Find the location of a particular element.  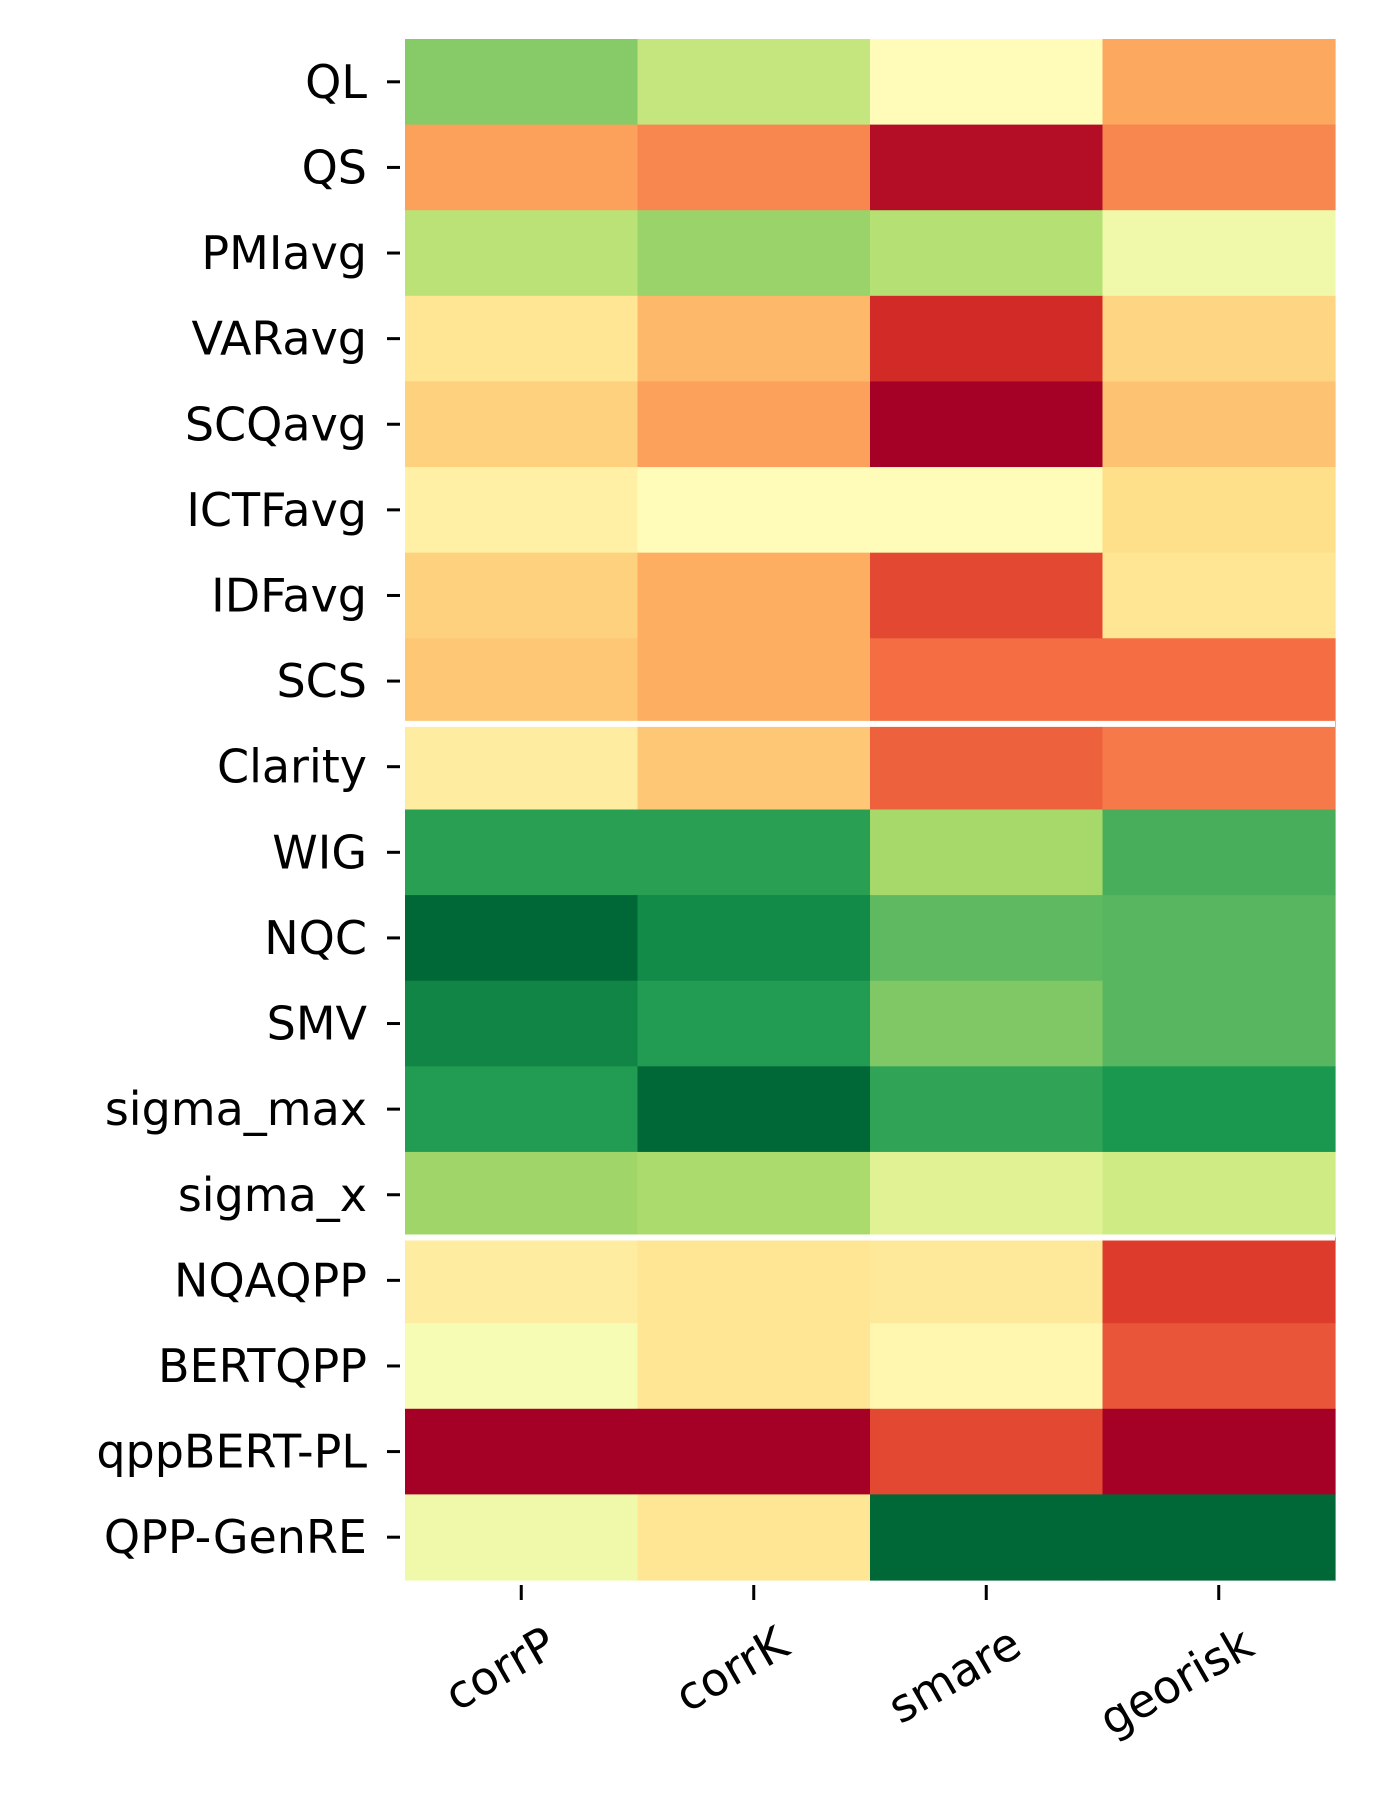

heatmap-cell-ql-corrk is located at coordinates (754, 82).